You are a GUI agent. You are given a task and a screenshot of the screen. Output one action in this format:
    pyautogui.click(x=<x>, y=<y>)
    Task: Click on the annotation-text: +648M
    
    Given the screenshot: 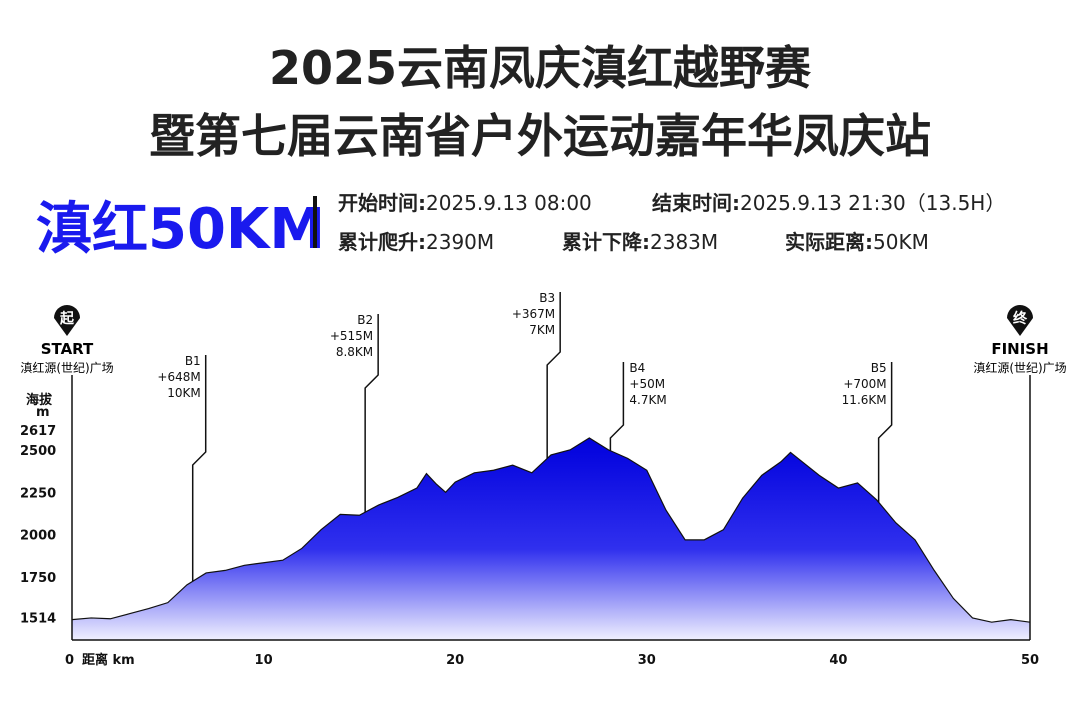 What is the action you would take?
    pyautogui.click(x=178, y=377)
    